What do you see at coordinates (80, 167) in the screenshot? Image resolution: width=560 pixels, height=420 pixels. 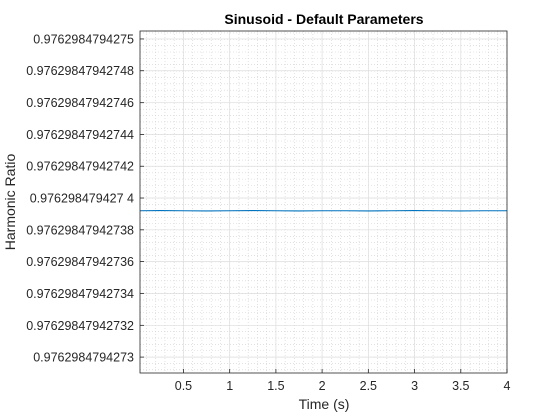 I see `y-tick-label: 0.97629847942742` at bounding box center [80, 167].